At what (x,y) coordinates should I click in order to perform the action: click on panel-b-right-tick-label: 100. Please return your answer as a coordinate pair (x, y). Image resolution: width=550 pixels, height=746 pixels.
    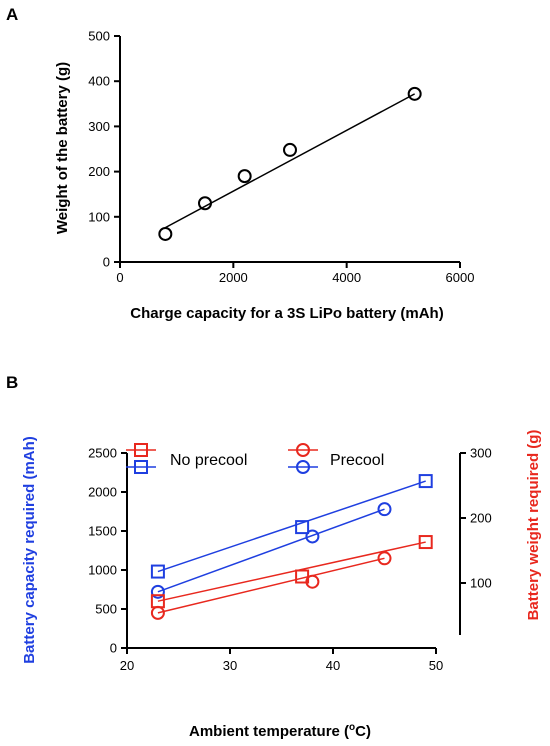
    Looking at the image, I should click on (481, 583).